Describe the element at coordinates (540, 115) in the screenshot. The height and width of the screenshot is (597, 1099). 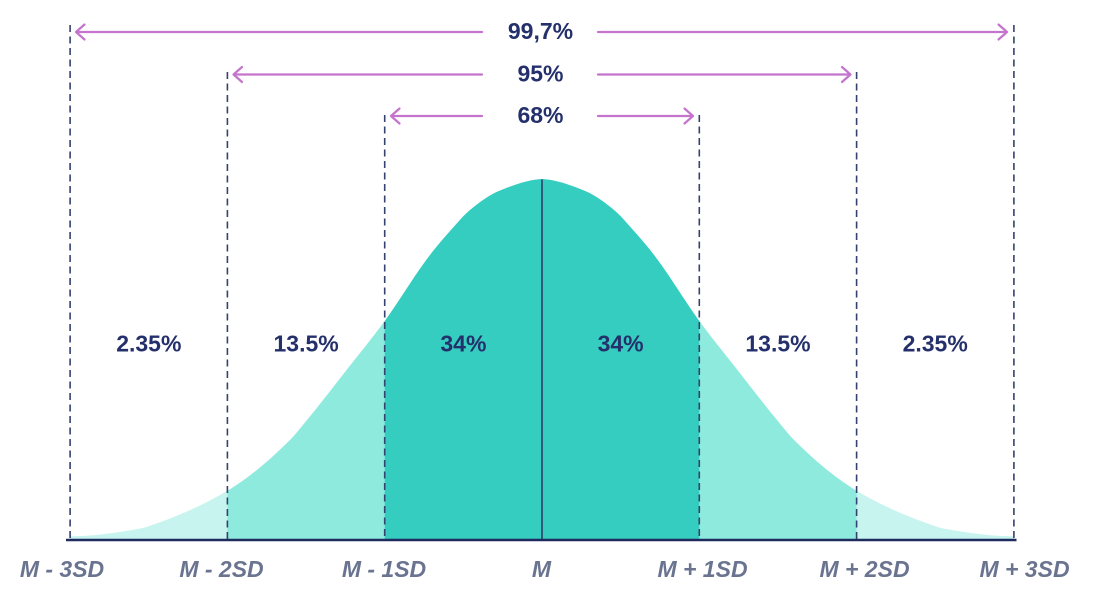
I see `svg-text: 68%` at that location.